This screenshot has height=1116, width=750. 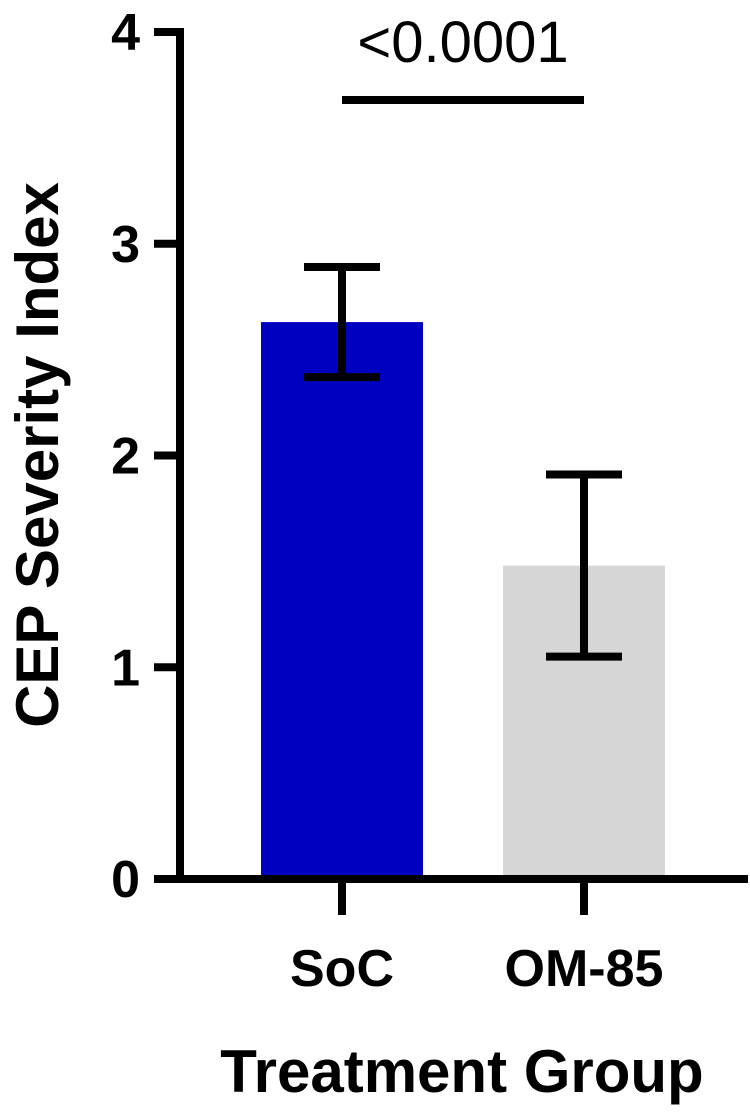 What do you see at coordinates (37, 455) in the screenshot?
I see `y-axis-title: CEP Severity Index` at bounding box center [37, 455].